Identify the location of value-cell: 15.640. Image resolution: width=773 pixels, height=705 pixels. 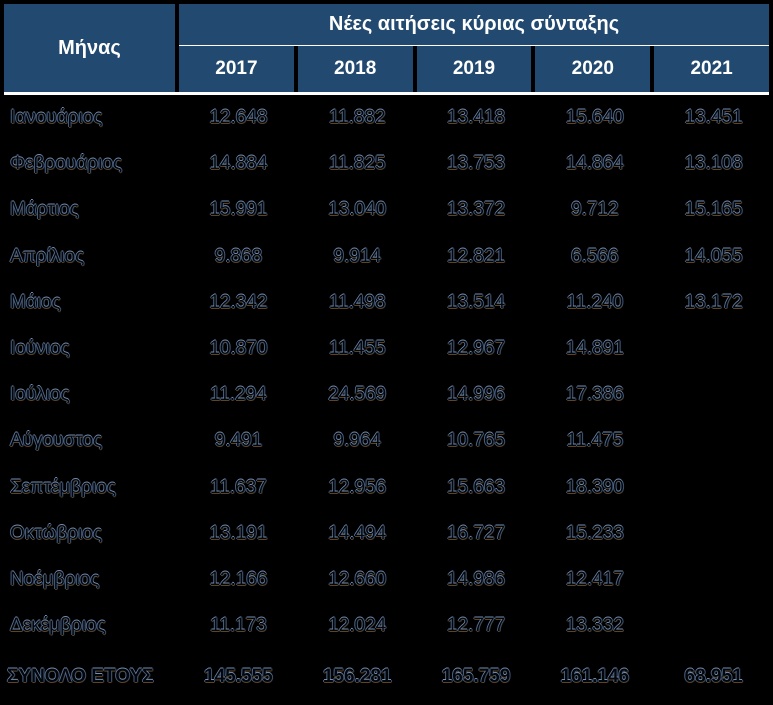
(594, 118).